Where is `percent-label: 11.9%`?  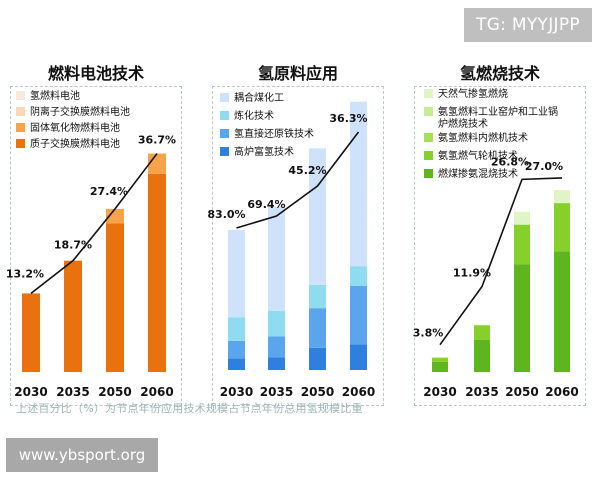 percent-label: 11.9% is located at coordinates (472, 272).